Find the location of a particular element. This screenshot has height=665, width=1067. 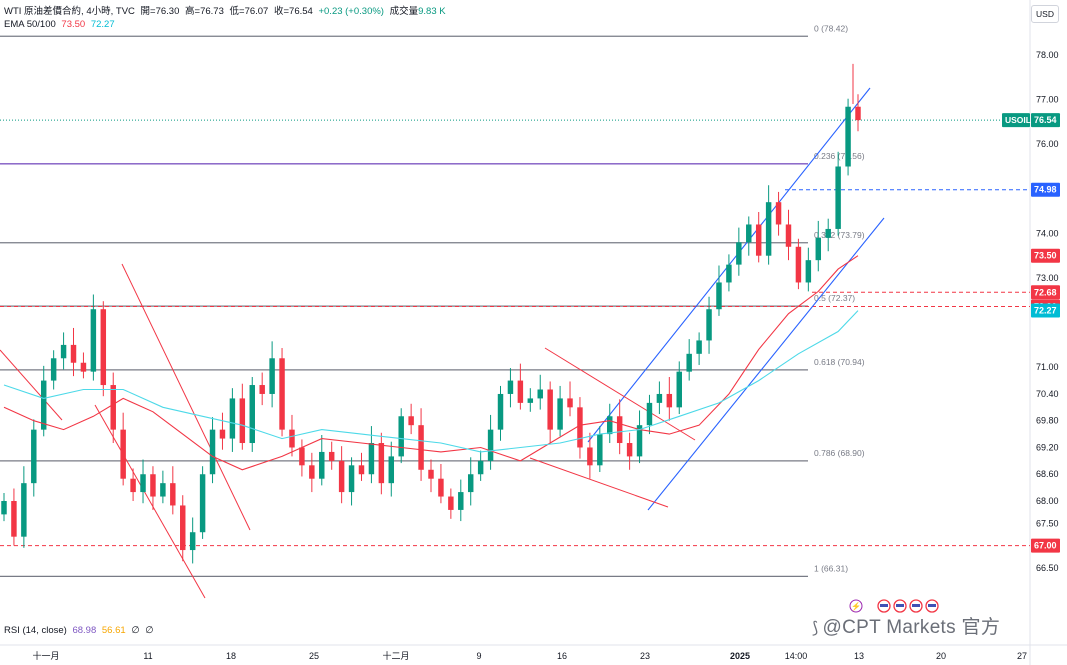

channel-lower-line is located at coordinates (766, 364).